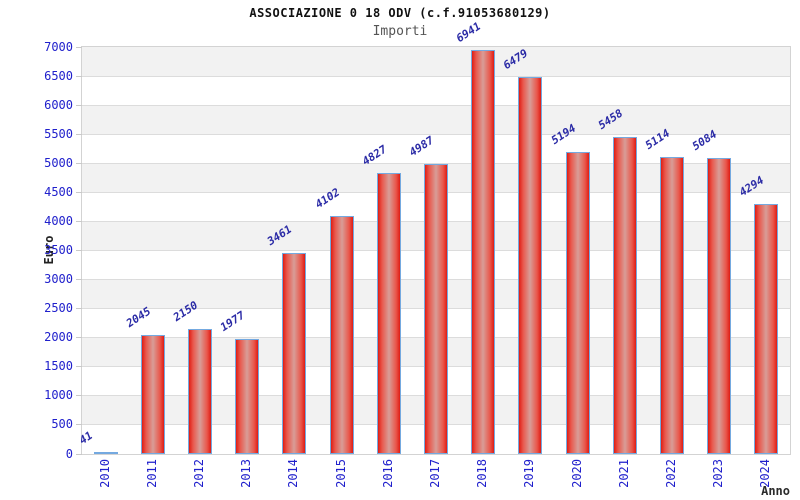 Image resolution: width=800 pixels, height=500 pixels. What do you see at coordinates (529, 473) in the screenshot?
I see `x-tick-label: 2019` at bounding box center [529, 473].